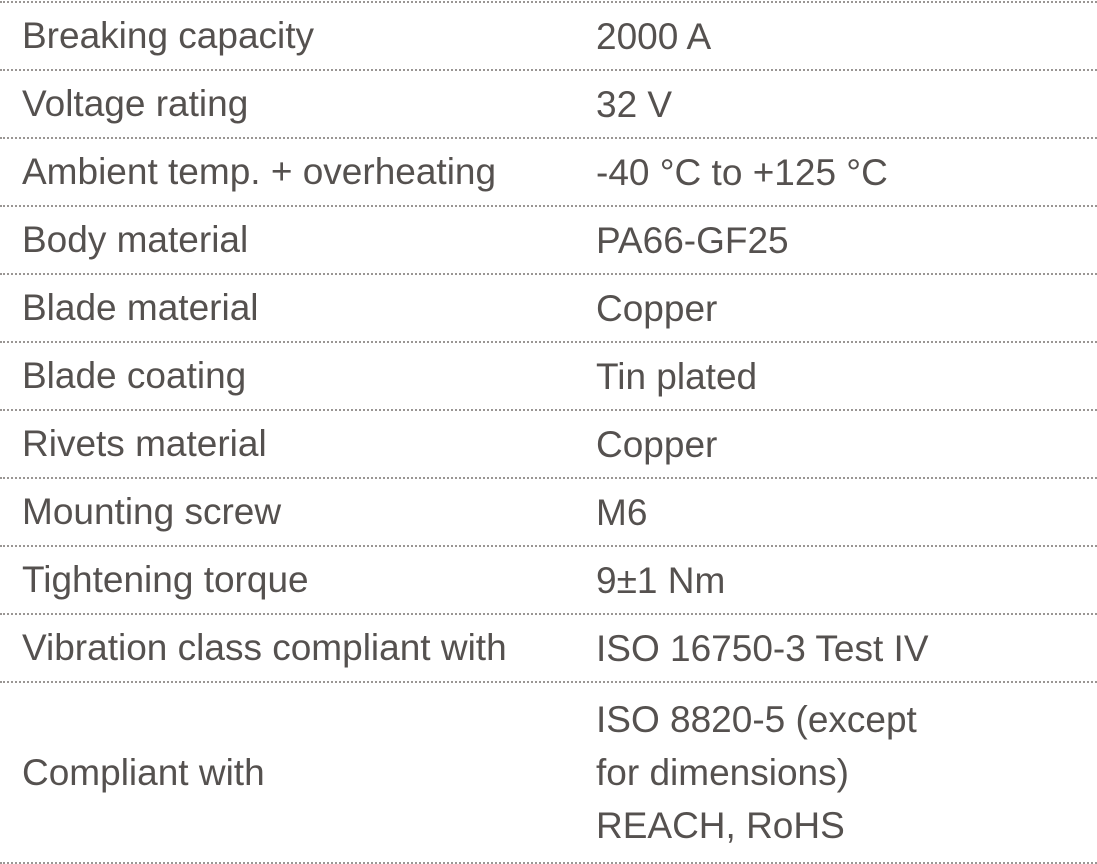 This screenshot has width=1097, height=864. What do you see at coordinates (548, 241) in the screenshot?
I see `table-row: Body material PA66-GF25` at bounding box center [548, 241].